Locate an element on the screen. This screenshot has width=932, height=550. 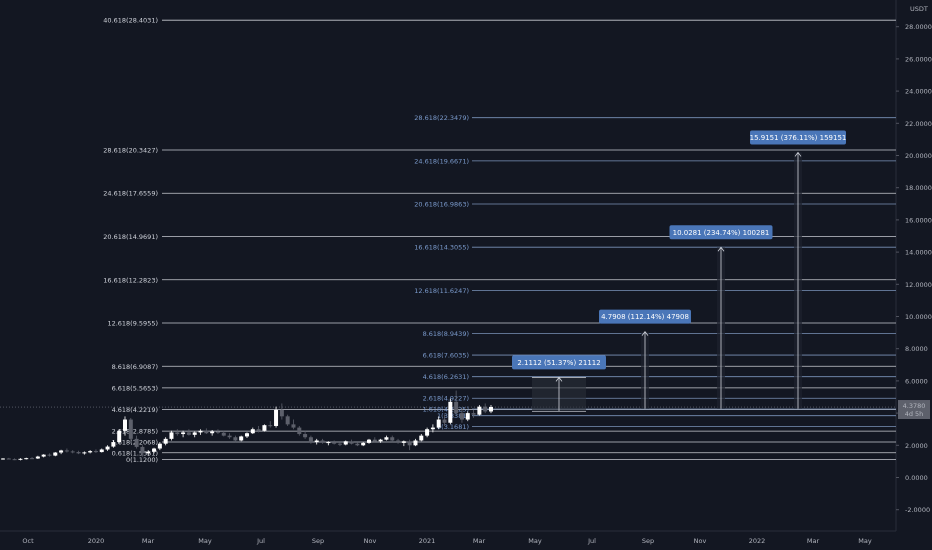
y-tick-label: 18.0000 is located at coordinates (918, 188).